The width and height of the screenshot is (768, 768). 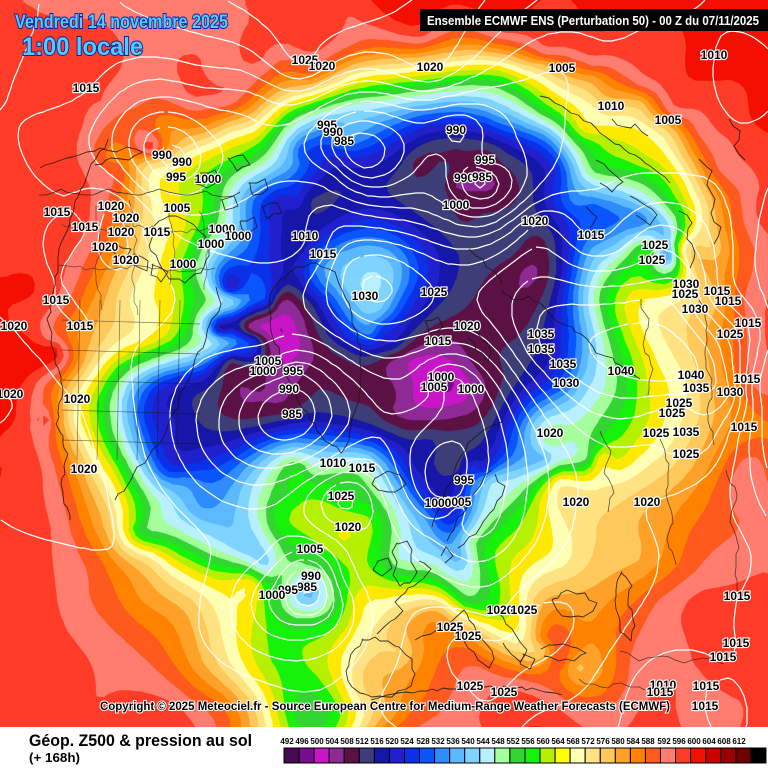 What do you see at coordinates (121, 22) in the screenshot?
I see `svg-text: Vendredi 14 novembre 2025` at bounding box center [121, 22].